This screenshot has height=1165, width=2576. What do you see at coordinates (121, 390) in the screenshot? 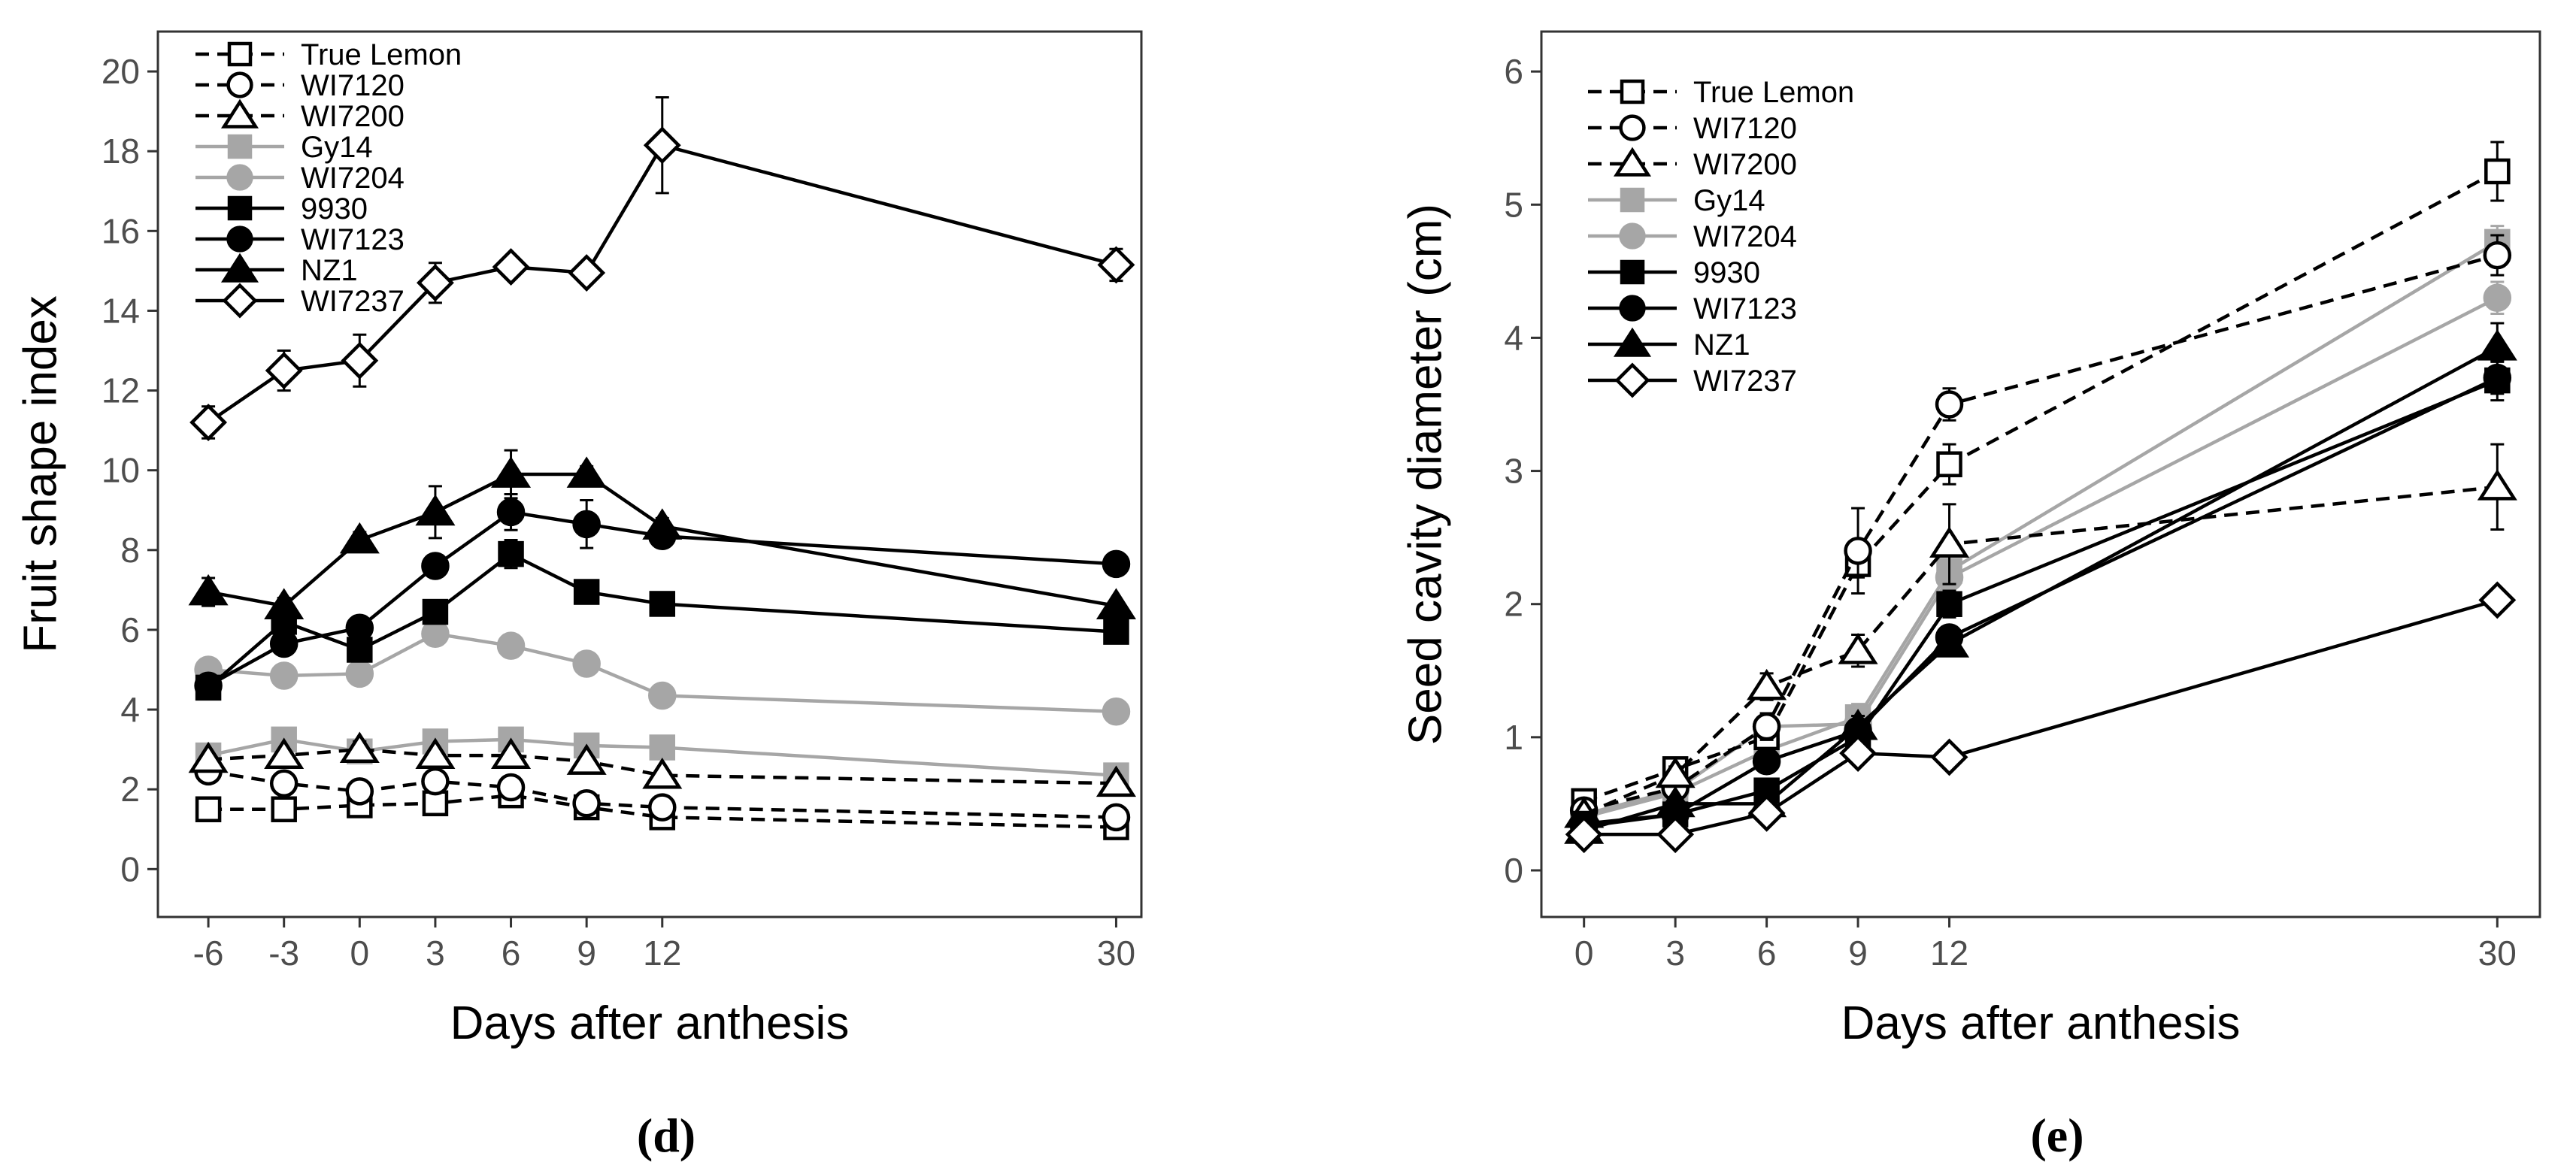
I see `panel-d-y-tick-label: 12` at bounding box center [121, 390].